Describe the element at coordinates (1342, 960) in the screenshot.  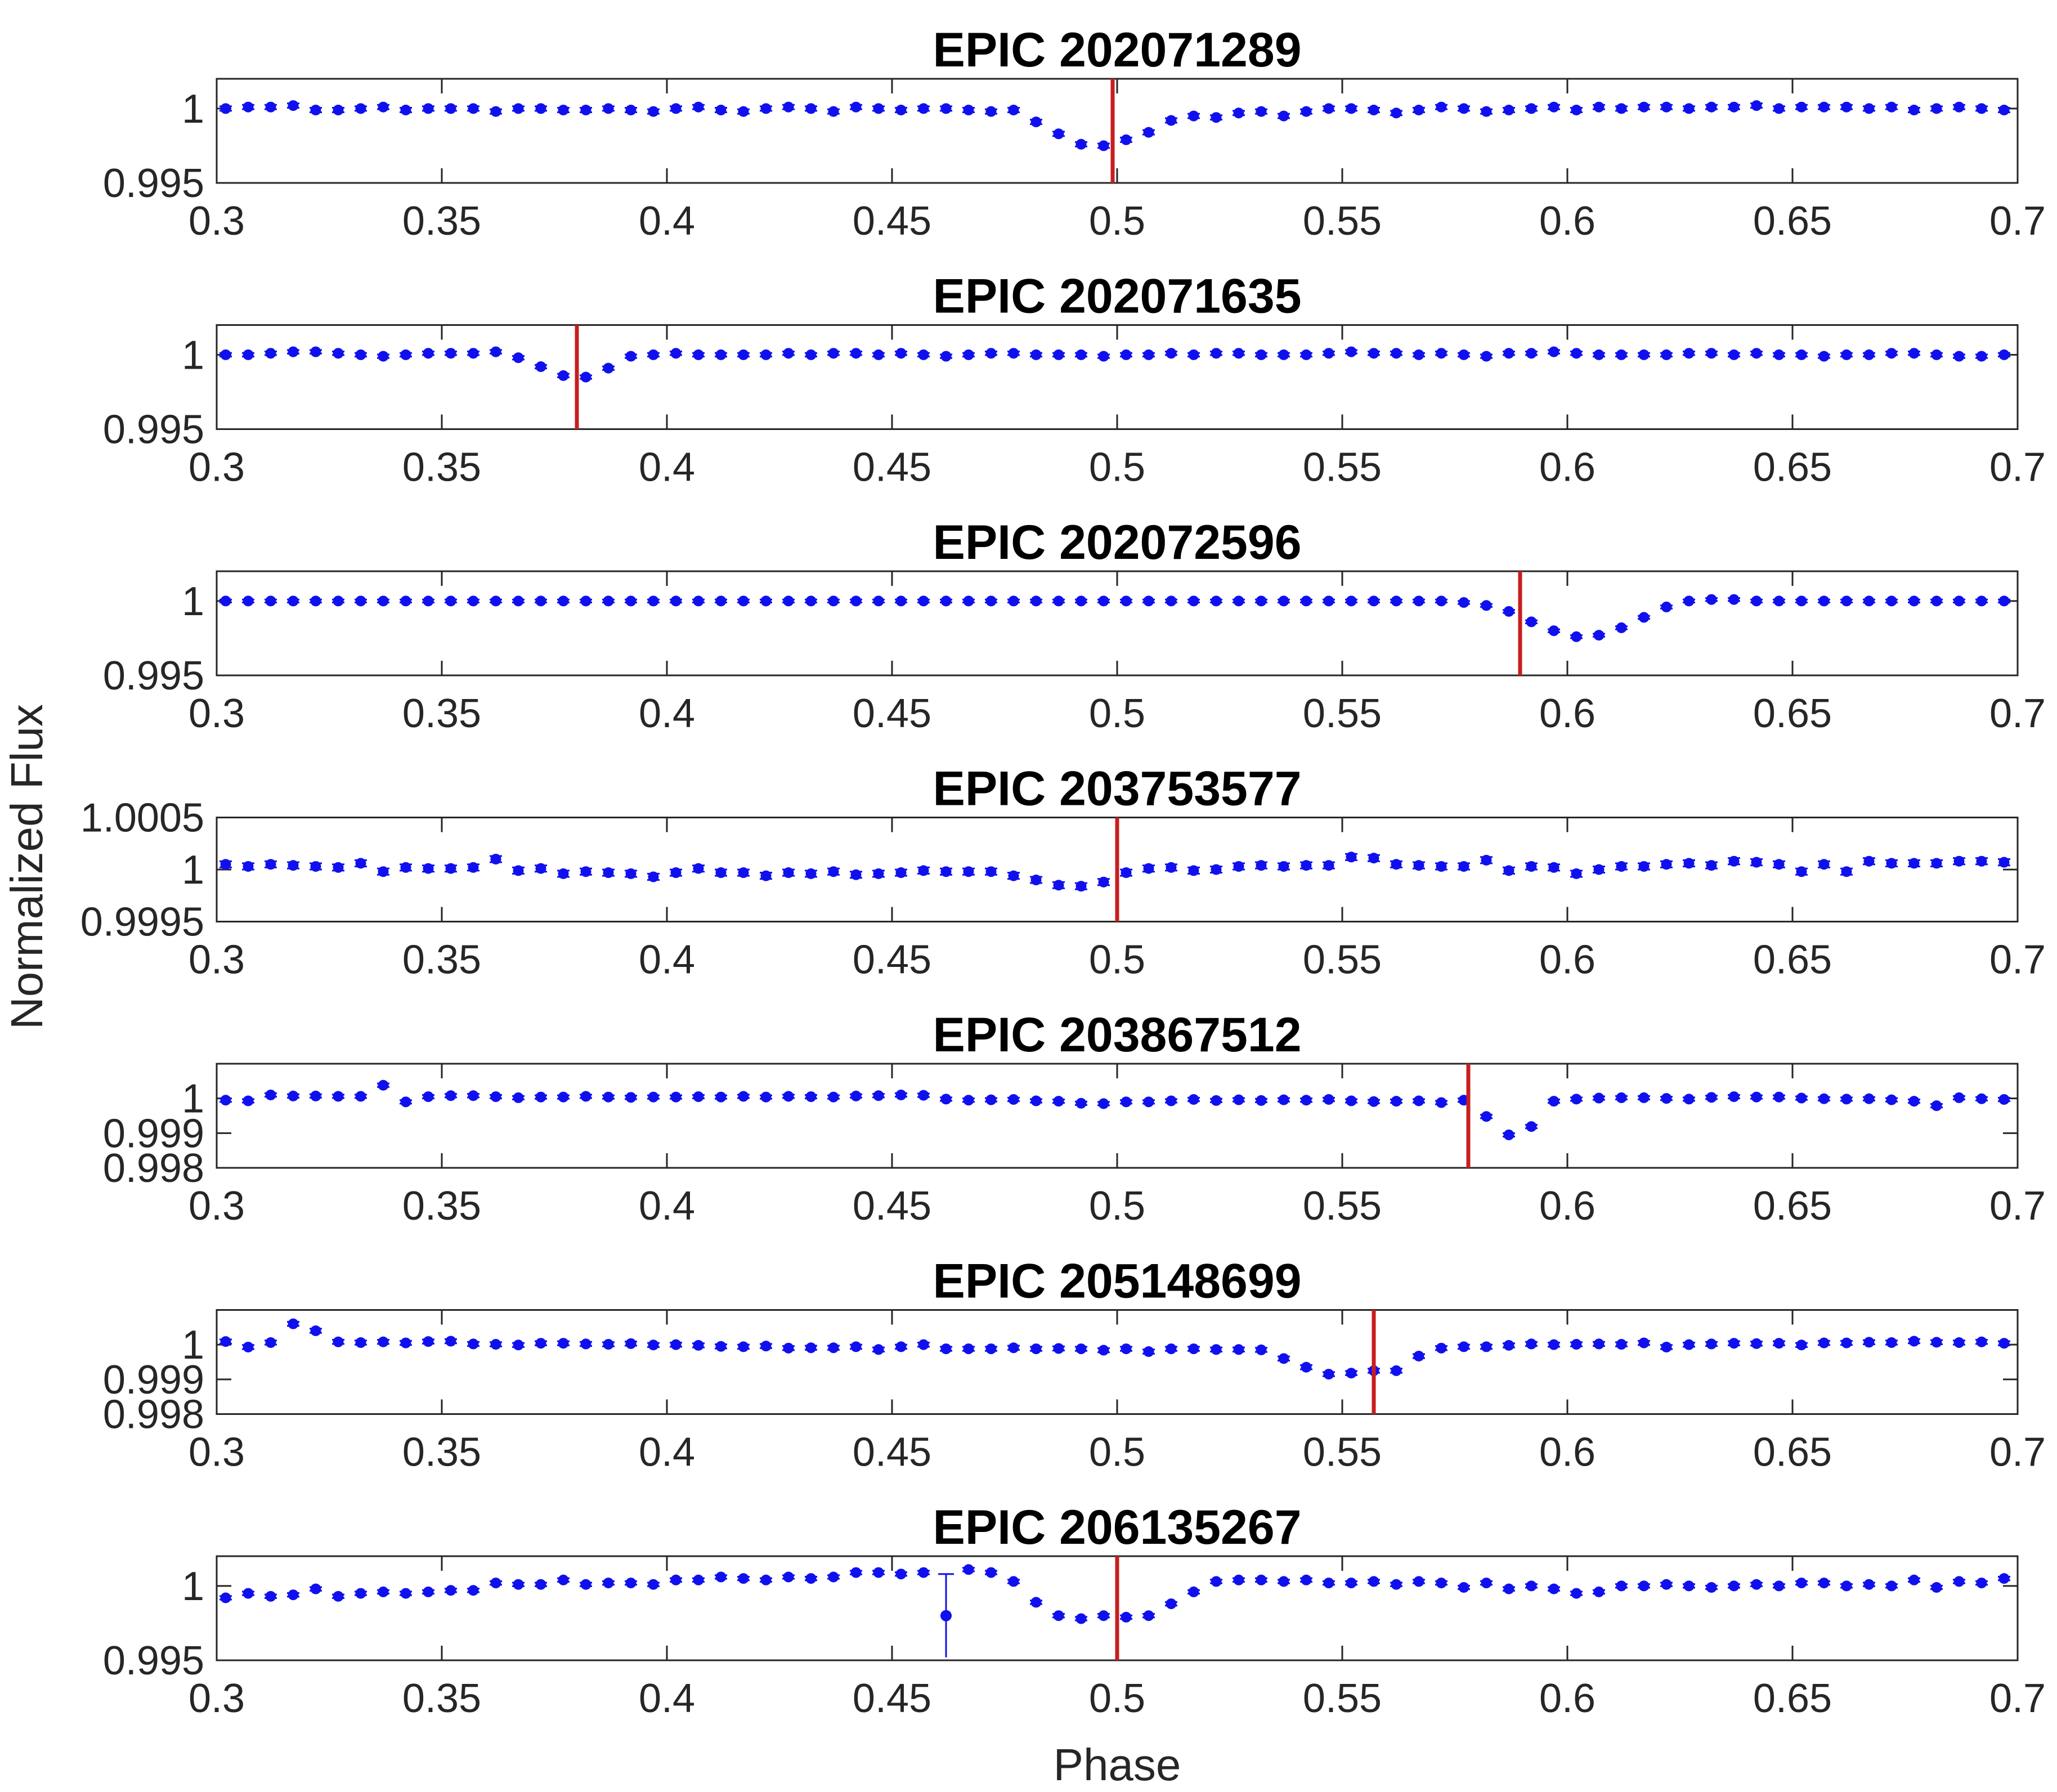
I see `x-tick-label: 0.55` at that location.